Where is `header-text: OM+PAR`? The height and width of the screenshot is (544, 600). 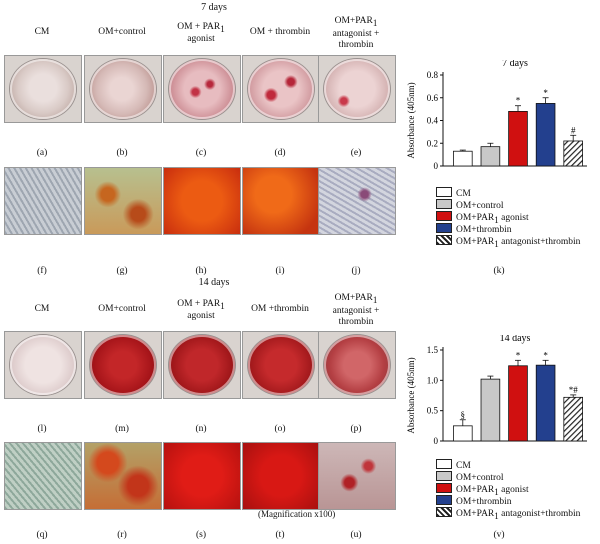
header-text: OM+PAR is located at coordinates (353, 21).